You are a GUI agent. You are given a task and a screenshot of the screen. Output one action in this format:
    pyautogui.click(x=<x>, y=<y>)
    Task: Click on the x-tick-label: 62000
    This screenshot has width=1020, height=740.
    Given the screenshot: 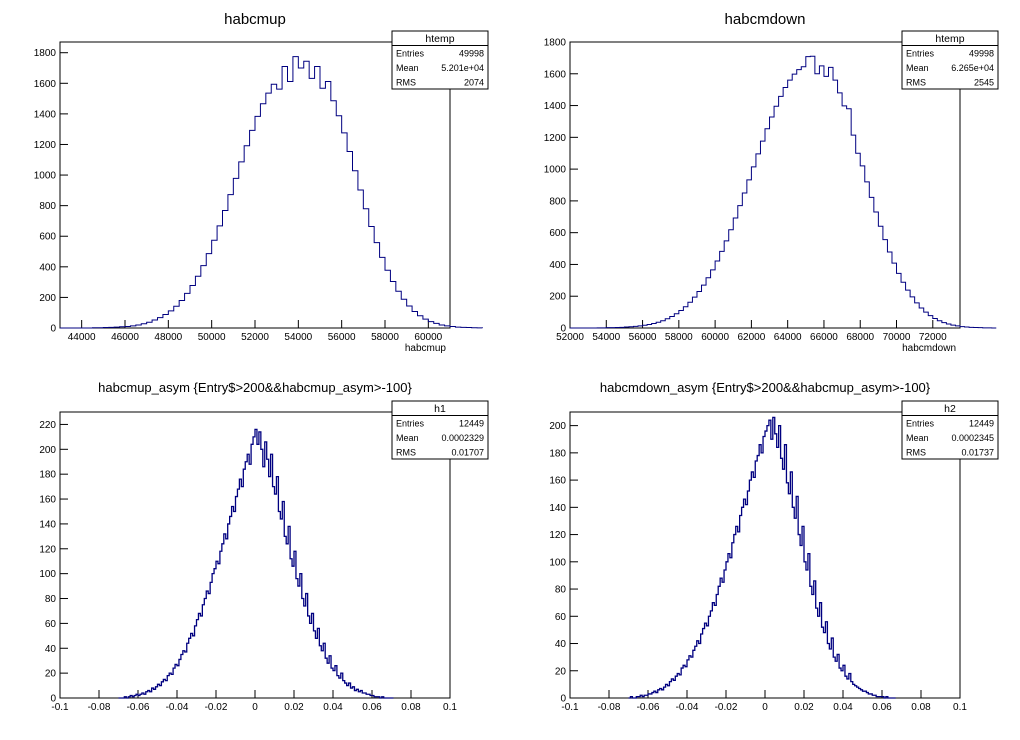 What is the action you would take?
    pyautogui.click(x=751, y=337)
    